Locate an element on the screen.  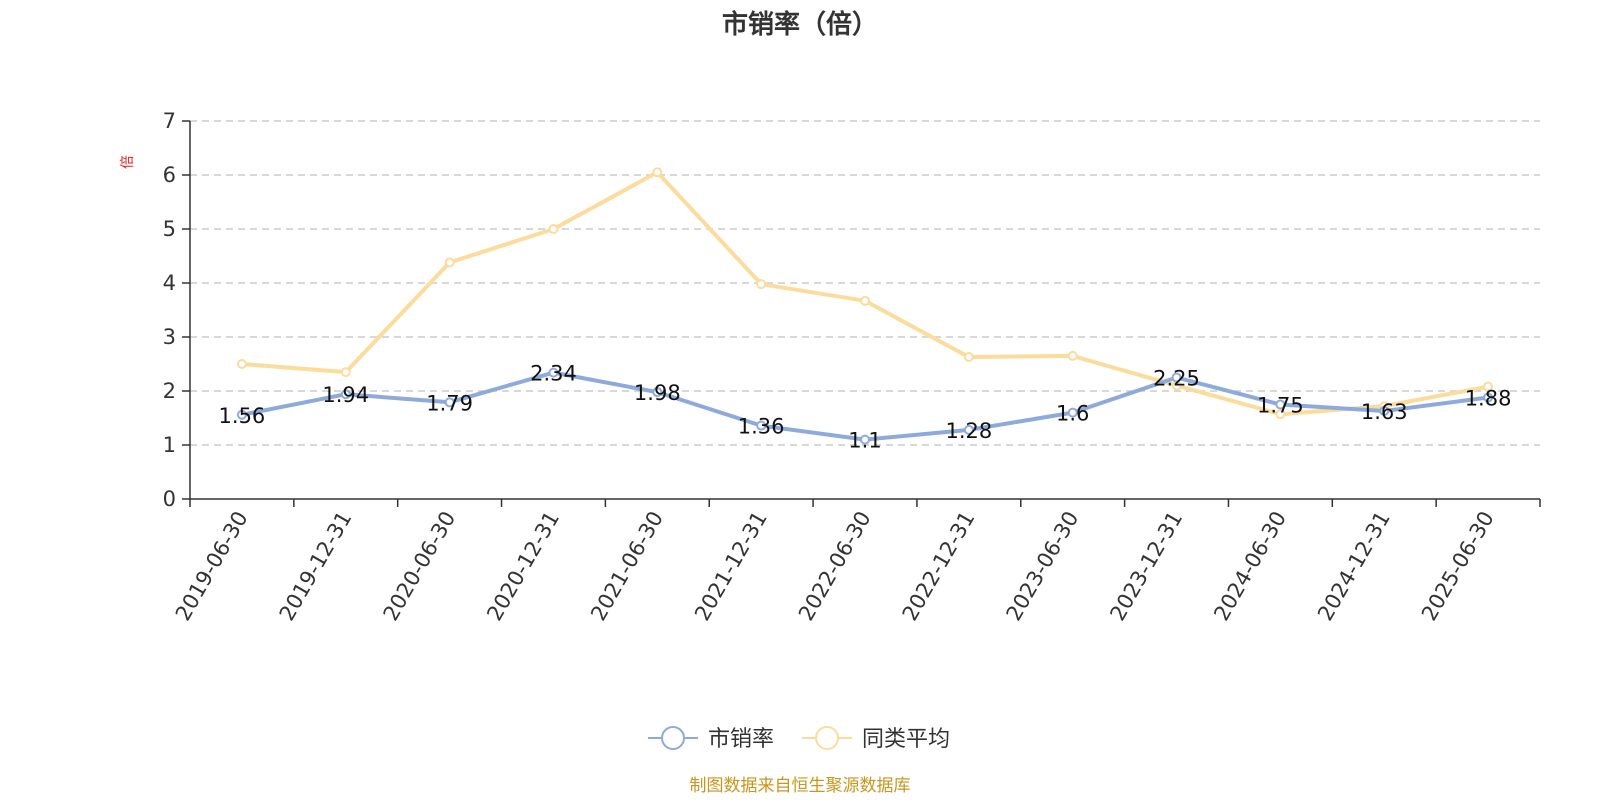
data-label-7: 1.28 is located at coordinates (968, 431).